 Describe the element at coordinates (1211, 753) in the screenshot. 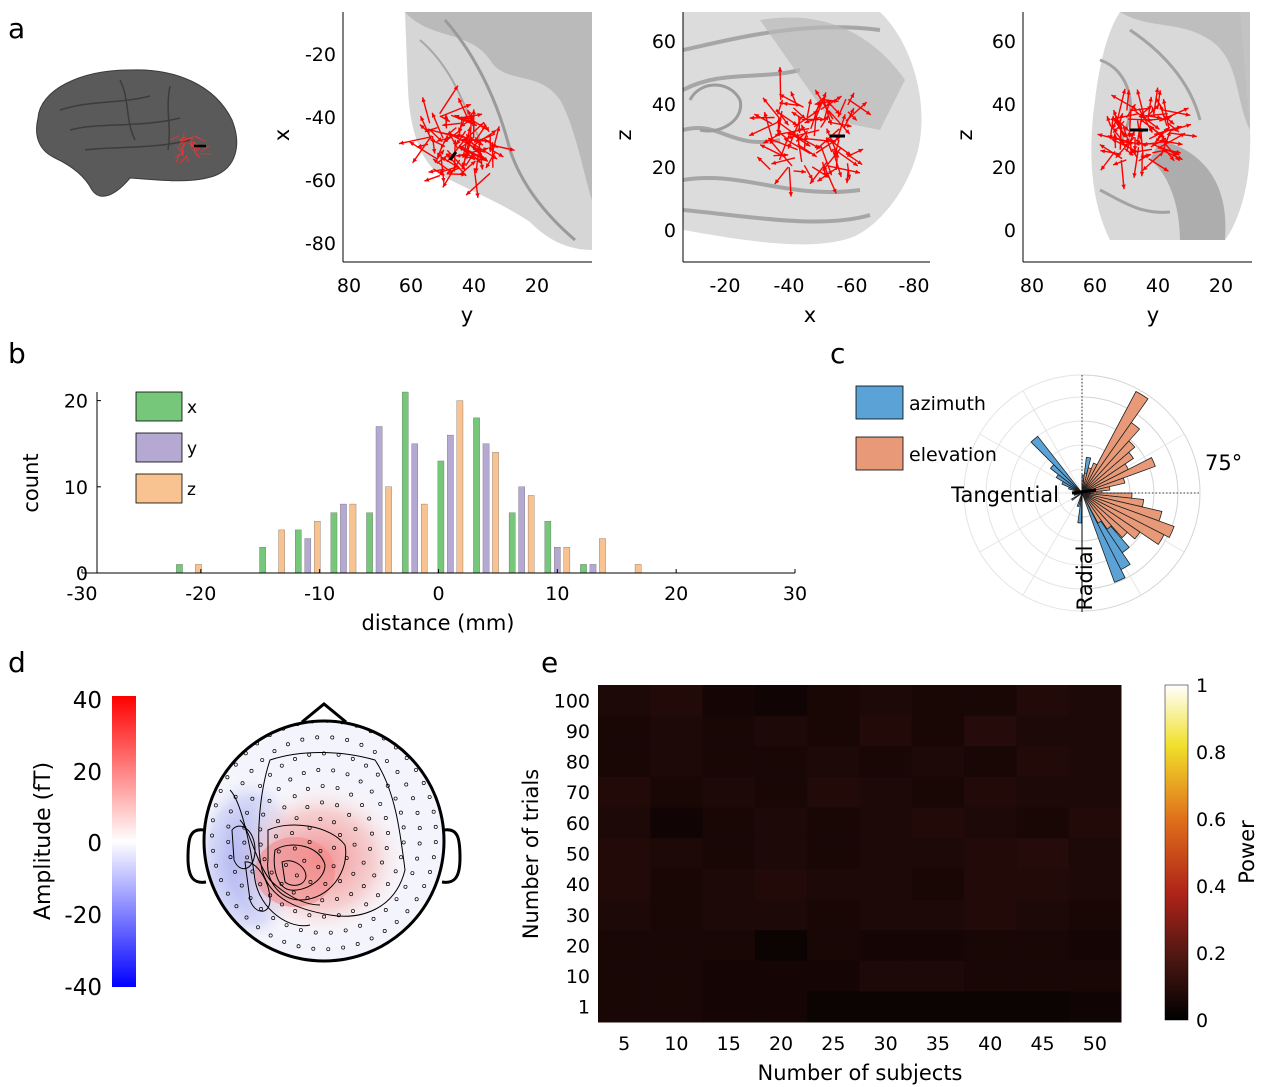

I see `e-cbar-tick: 0.8` at that location.